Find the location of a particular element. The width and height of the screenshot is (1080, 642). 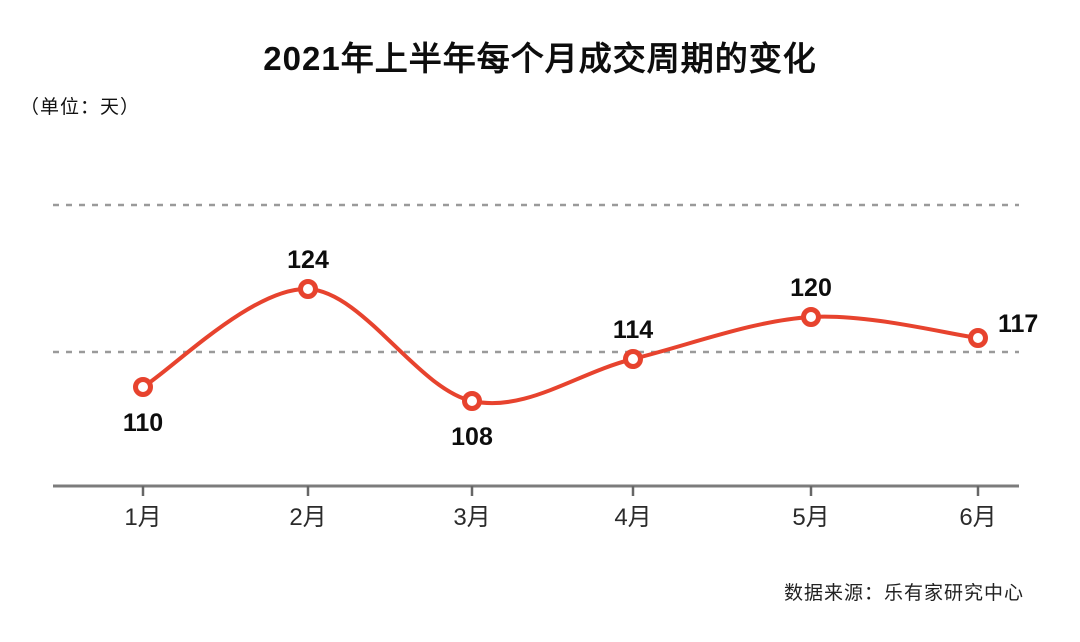

x-axis-label: 5月 is located at coordinates (810, 517).